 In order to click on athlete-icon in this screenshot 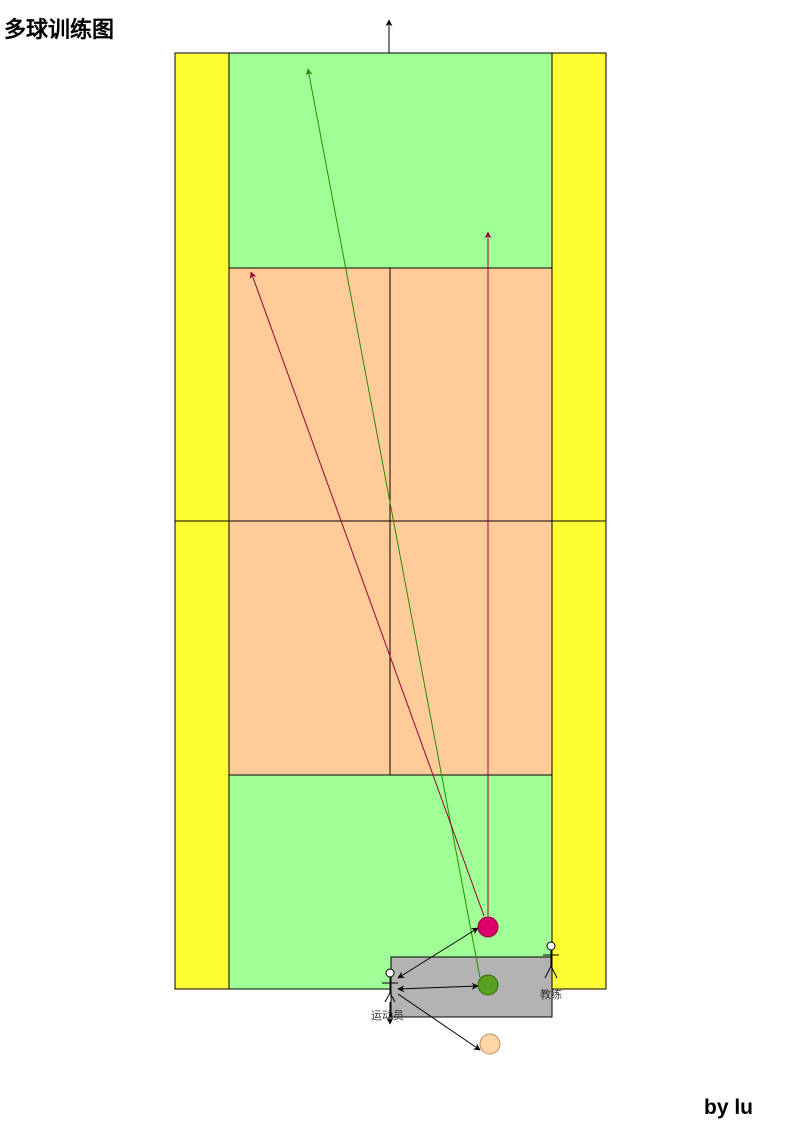, I will do `click(390, 996)`.